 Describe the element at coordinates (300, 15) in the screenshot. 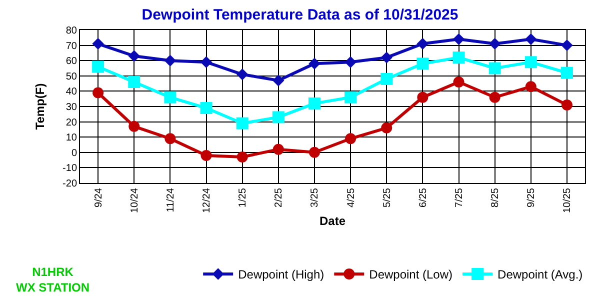

I see `chart-title: Dewpoint Temperature Data as of 10/31/2025` at that location.